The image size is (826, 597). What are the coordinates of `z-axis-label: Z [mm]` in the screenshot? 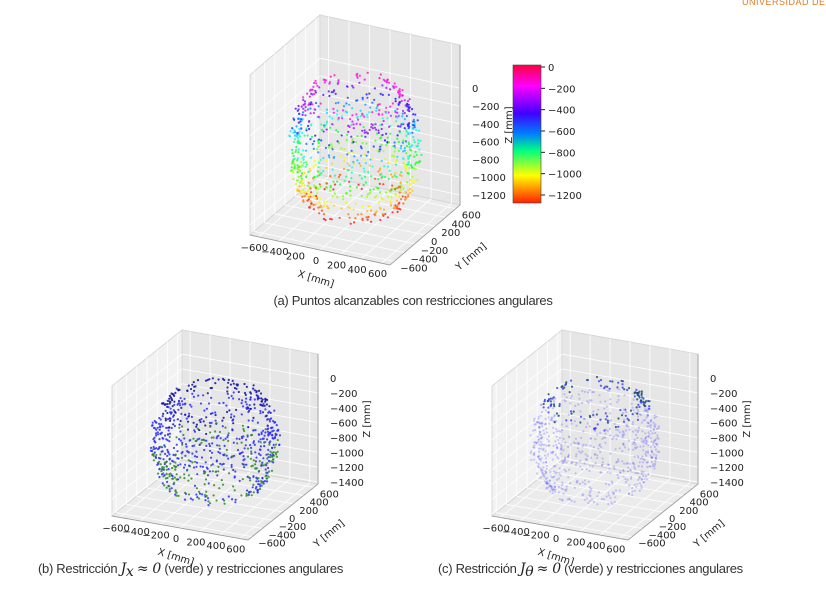 It's located at (367, 418).